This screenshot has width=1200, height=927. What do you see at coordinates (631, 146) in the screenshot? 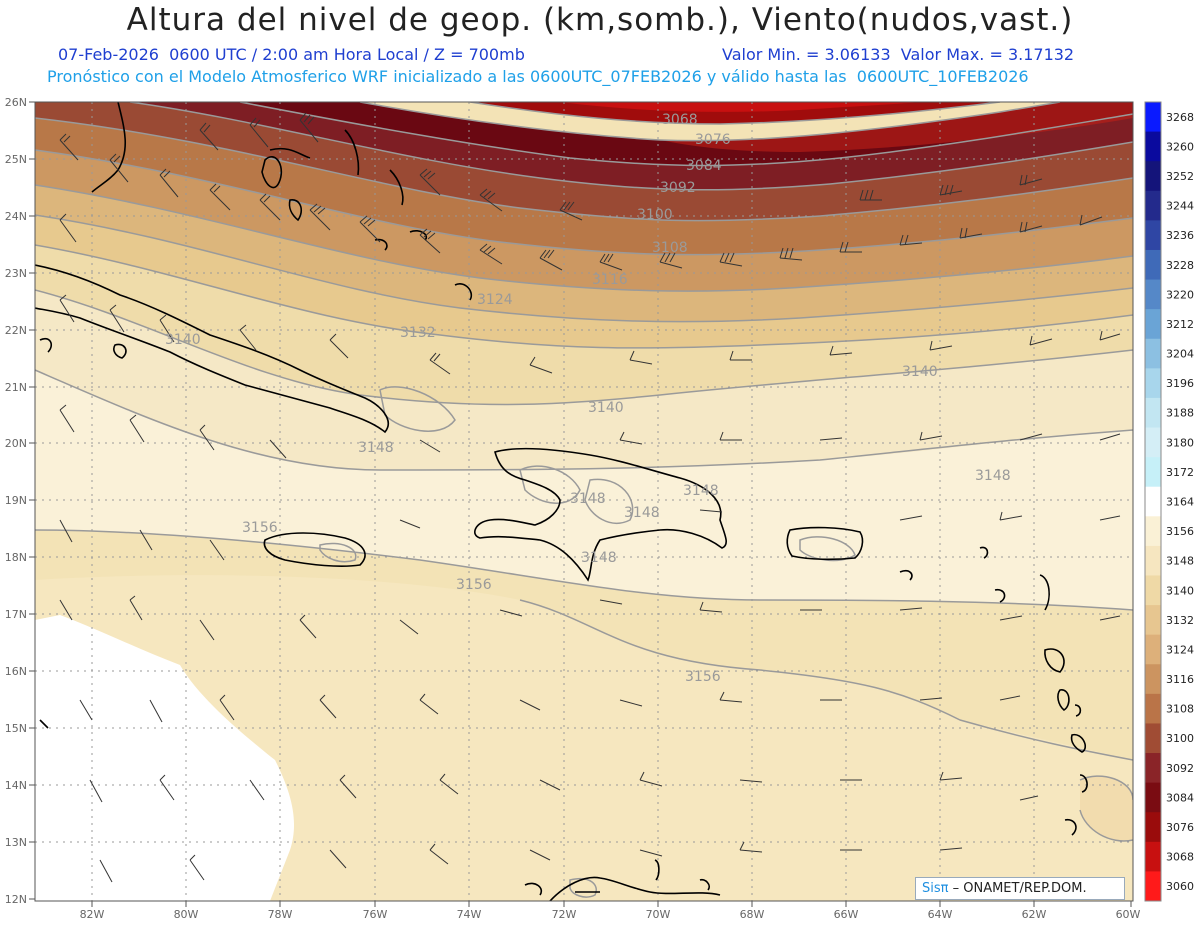
I see `band-3084-area` at bounding box center [631, 146].